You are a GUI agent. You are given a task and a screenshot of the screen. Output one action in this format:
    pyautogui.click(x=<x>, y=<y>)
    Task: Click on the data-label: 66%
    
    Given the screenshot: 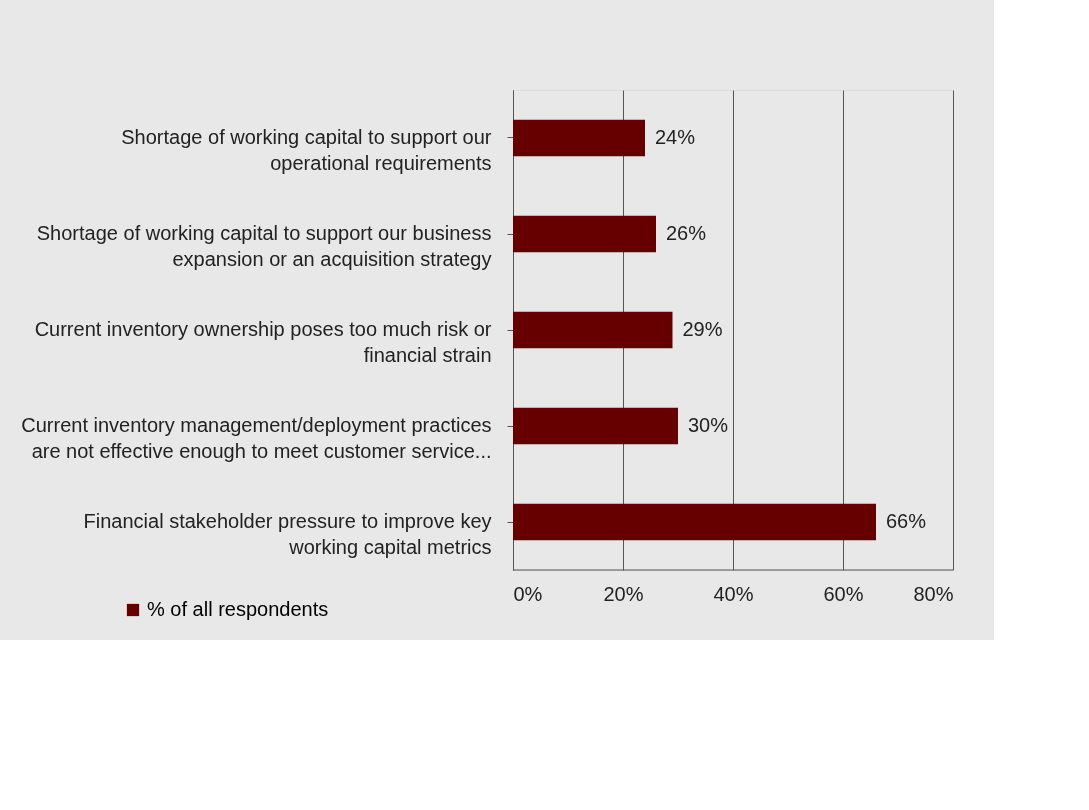 What is the action you would take?
    pyautogui.click(x=906, y=521)
    